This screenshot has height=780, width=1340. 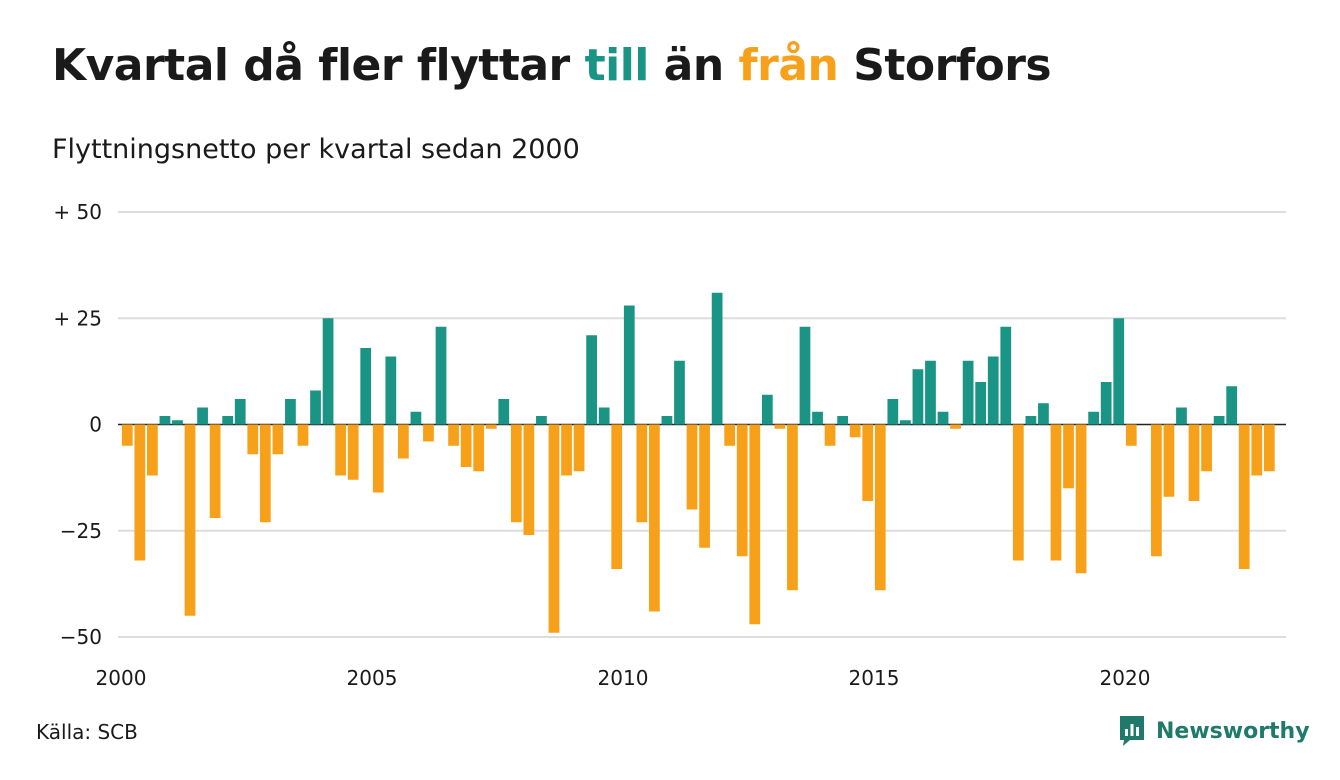 What do you see at coordinates (1132, 731) in the screenshot?
I see `newsworthy-logo-icon` at bounding box center [1132, 731].